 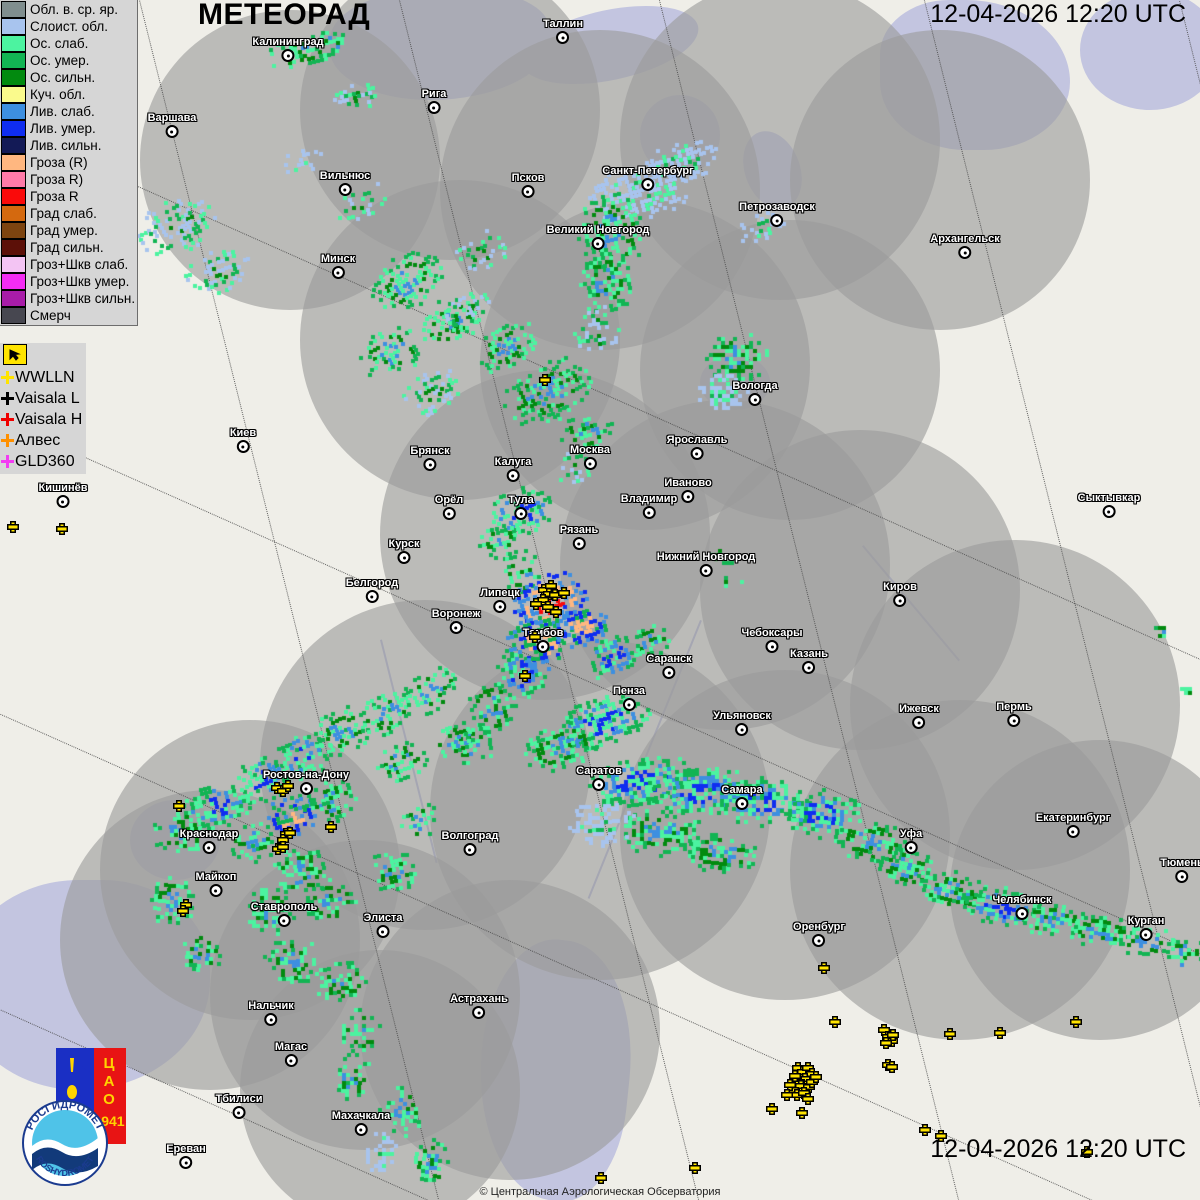 I want to click on legend-row: Гроз+Шкв сильн., so click(x=68, y=298).